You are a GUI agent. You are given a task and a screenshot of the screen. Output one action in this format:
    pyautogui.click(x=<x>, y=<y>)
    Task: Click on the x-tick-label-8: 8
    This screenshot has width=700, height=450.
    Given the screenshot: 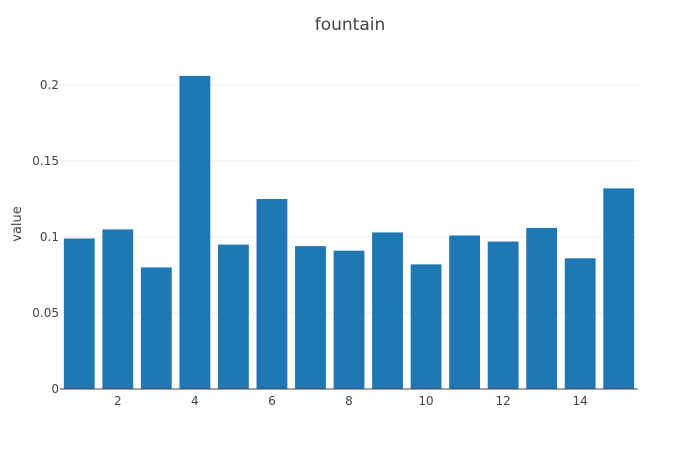 What is the action you would take?
    pyautogui.click(x=349, y=401)
    